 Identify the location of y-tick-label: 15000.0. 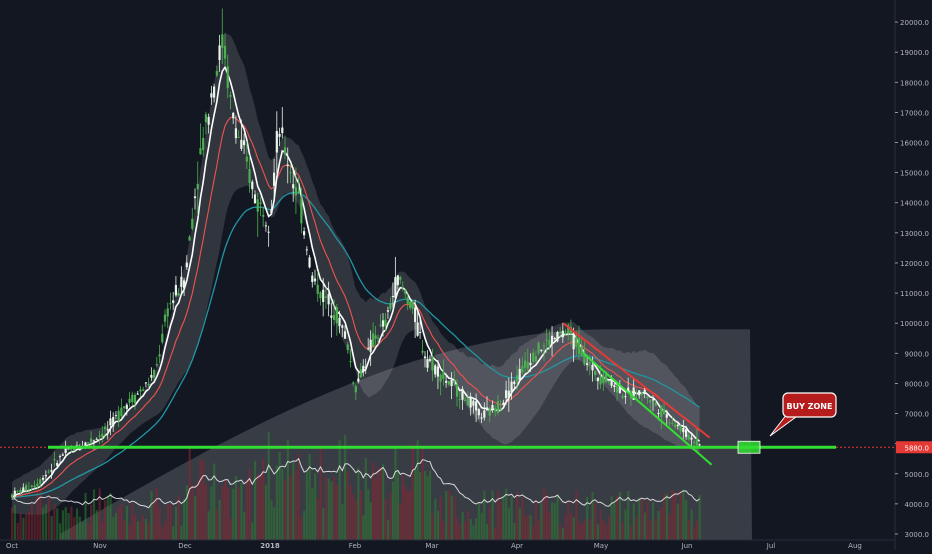
(914, 174).